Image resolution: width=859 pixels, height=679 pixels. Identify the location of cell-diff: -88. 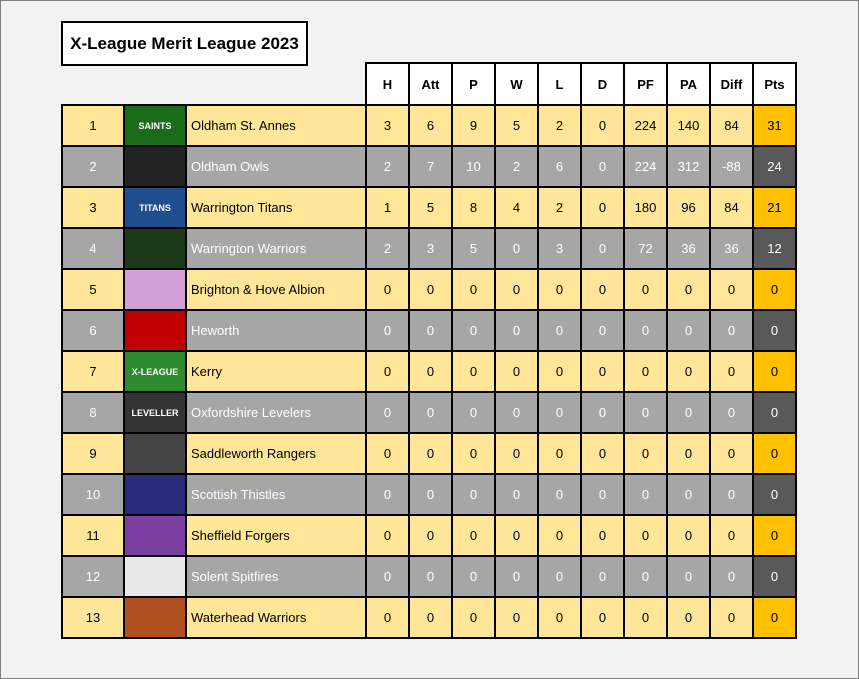
(731, 166).